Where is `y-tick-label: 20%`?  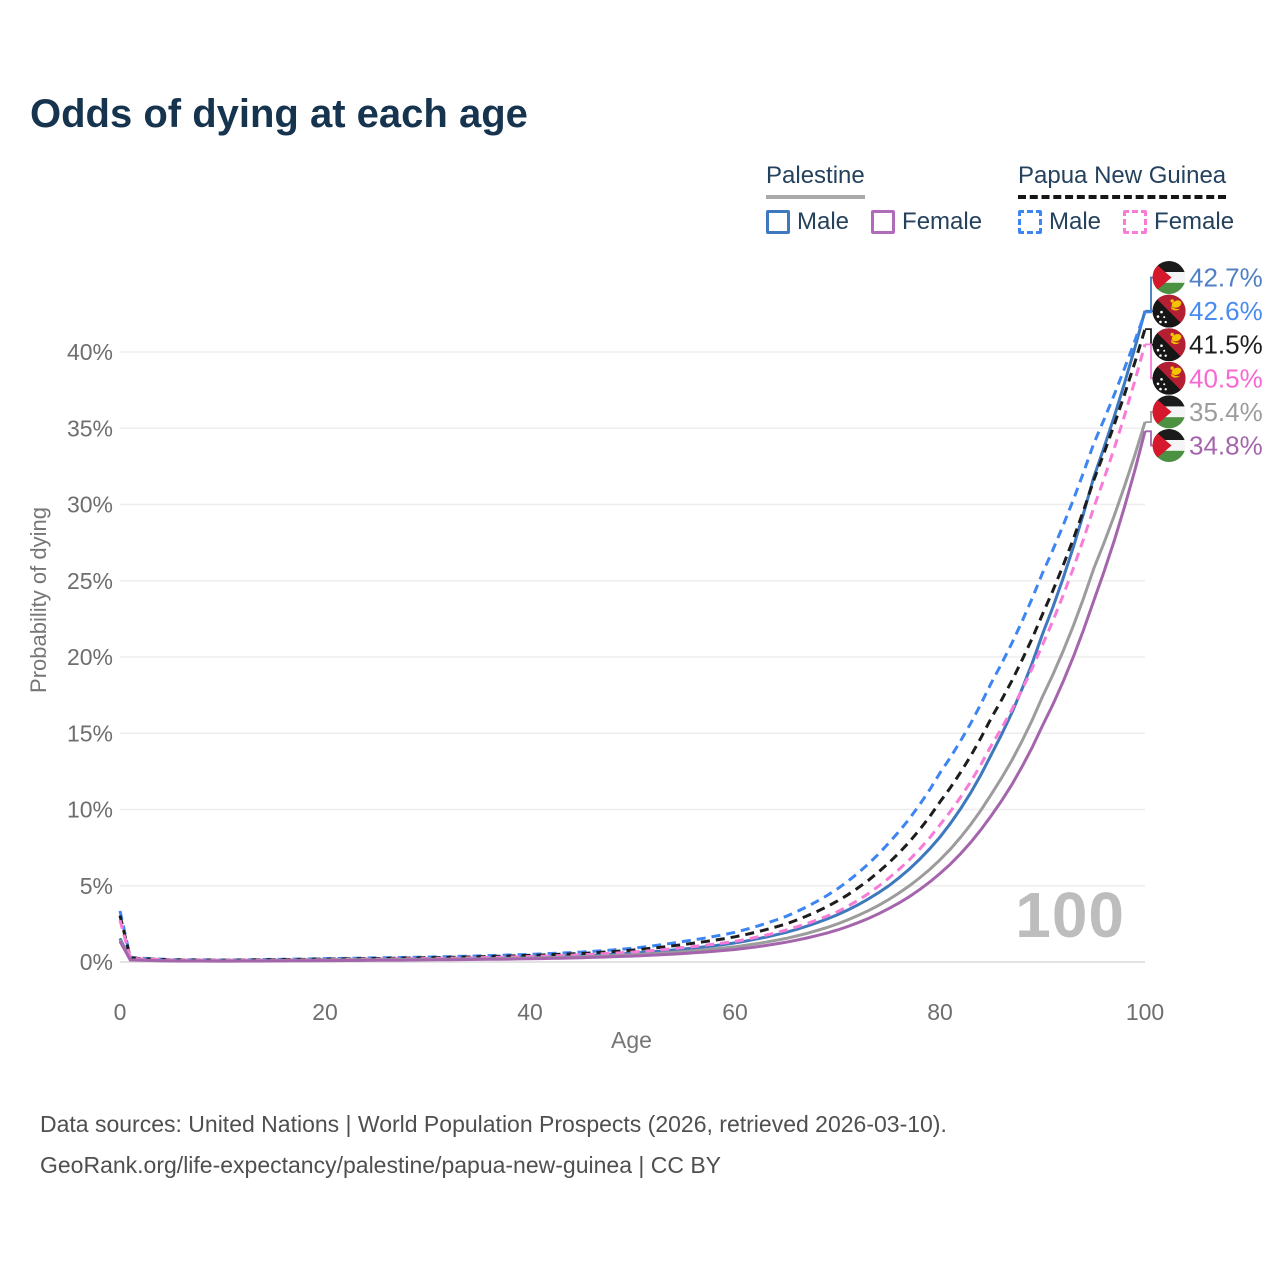
y-tick-label: 20% is located at coordinates (90, 657).